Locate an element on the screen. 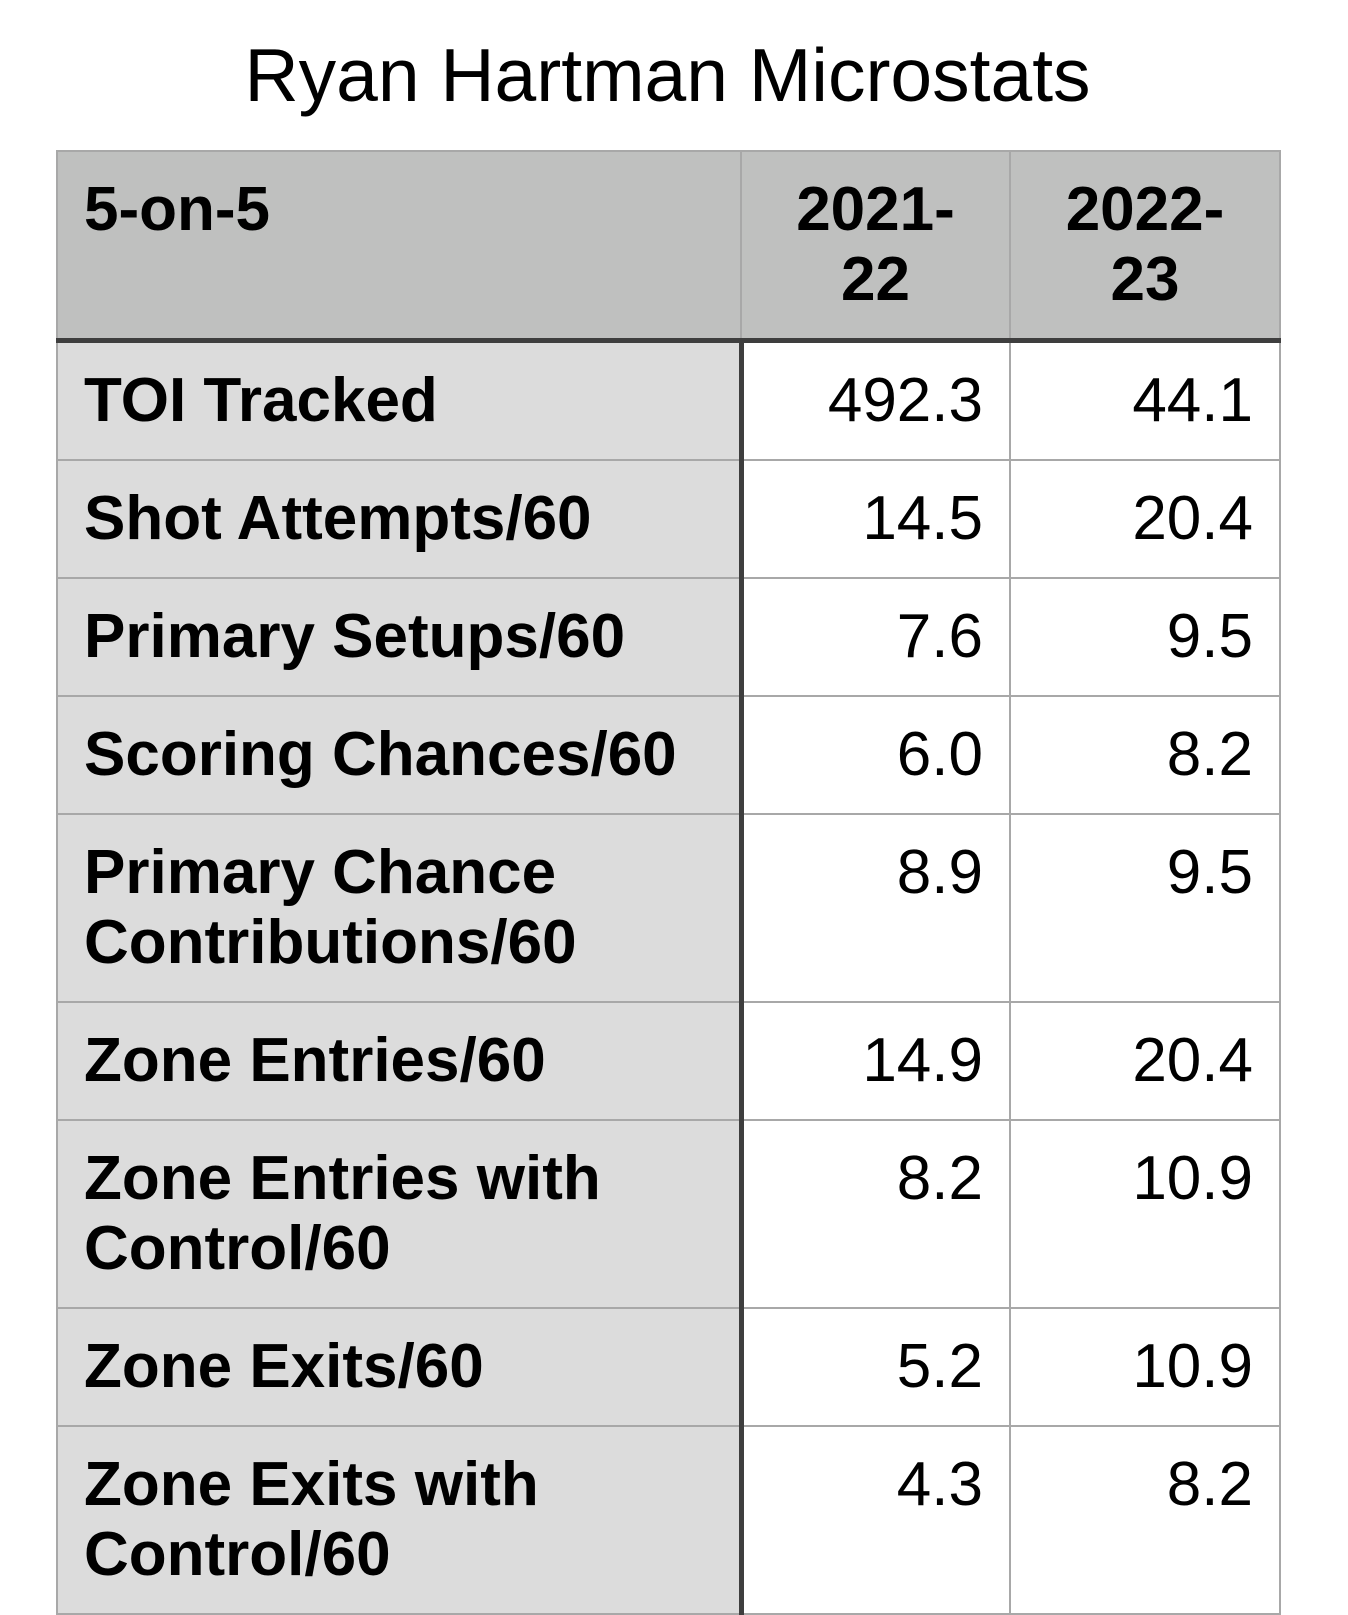 This screenshot has height=1615, width=1348. table-row: Primary Setups/60 7.6 9.5 is located at coordinates (668, 636).